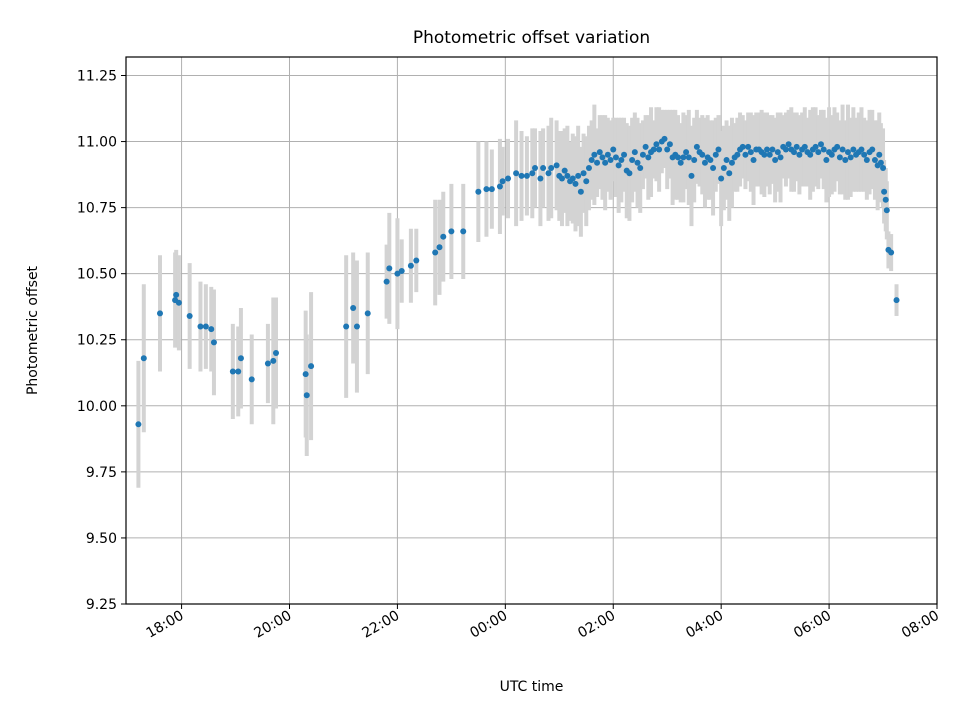 The height and width of the screenshot is (720, 960). Describe the element at coordinates (704, 625) in the screenshot. I see `x-tick-label: 04:00` at that location.